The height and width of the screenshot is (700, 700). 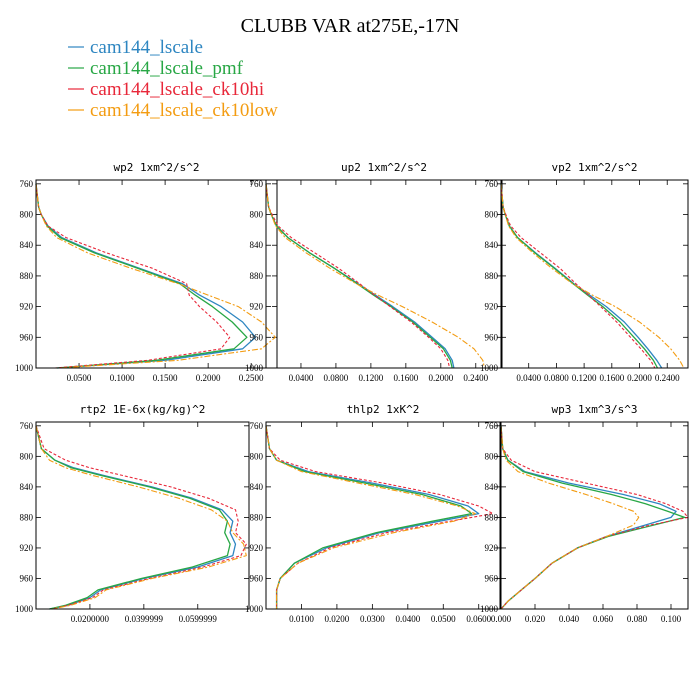 I want to click on legend-label-1: cam144_lscale, so click(x=146, y=47).